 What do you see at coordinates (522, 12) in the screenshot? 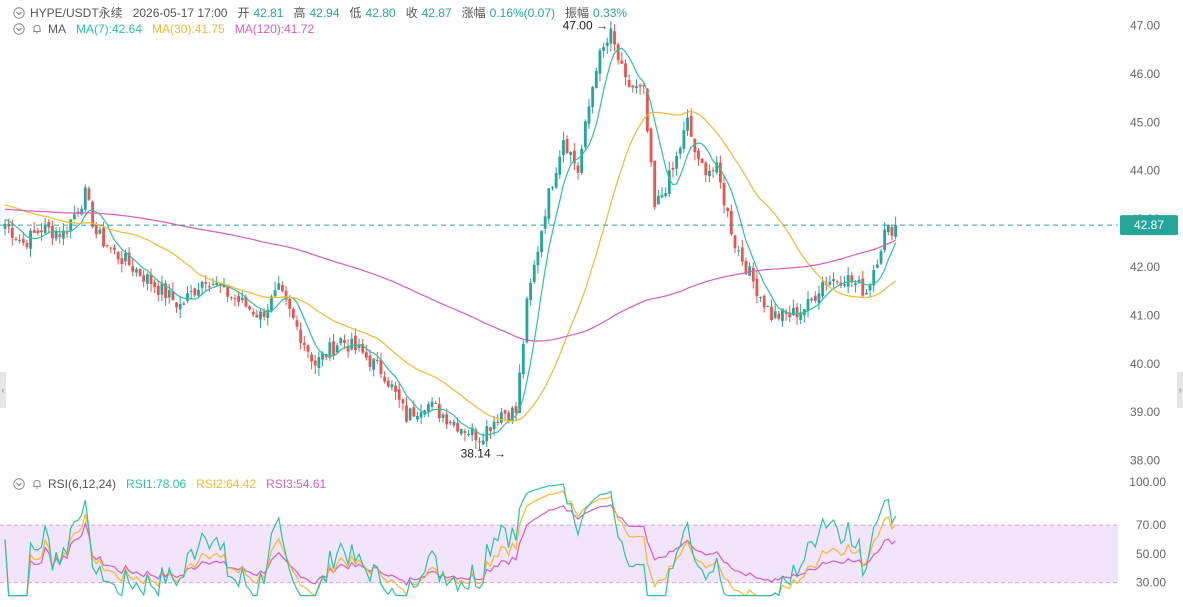
I see `change-value: 0.16%(0.07)` at bounding box center [522, 12].